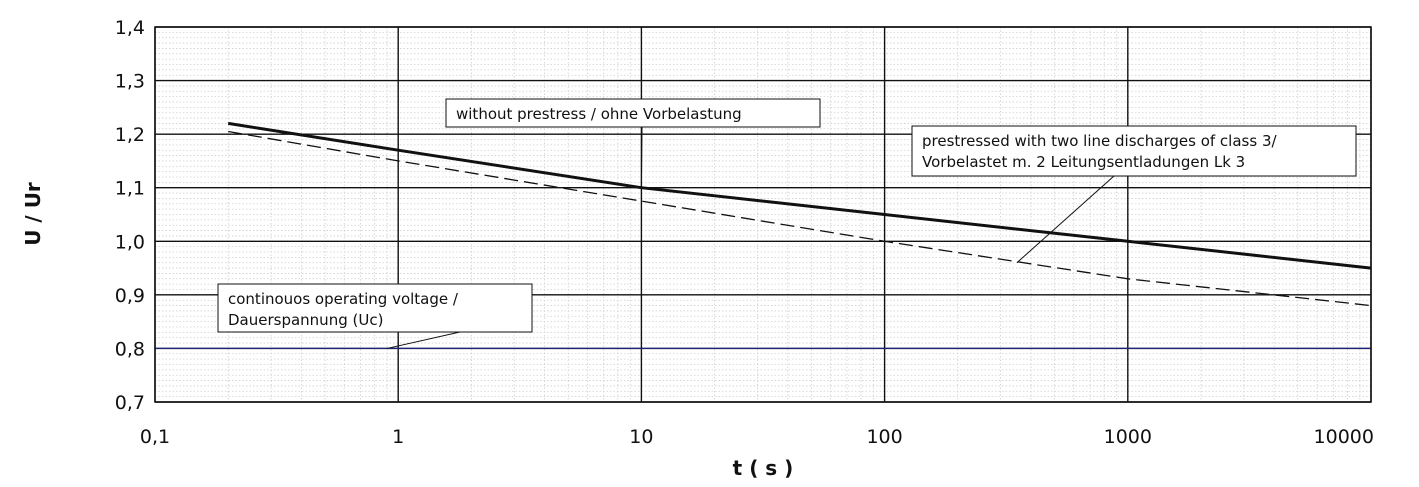 This screenshot has width=1419, height=487. What do you see at coordinates (1344, 437) in the screenshot?
I see `x-tick-label: 10000` at bounding box center [1344, 437].